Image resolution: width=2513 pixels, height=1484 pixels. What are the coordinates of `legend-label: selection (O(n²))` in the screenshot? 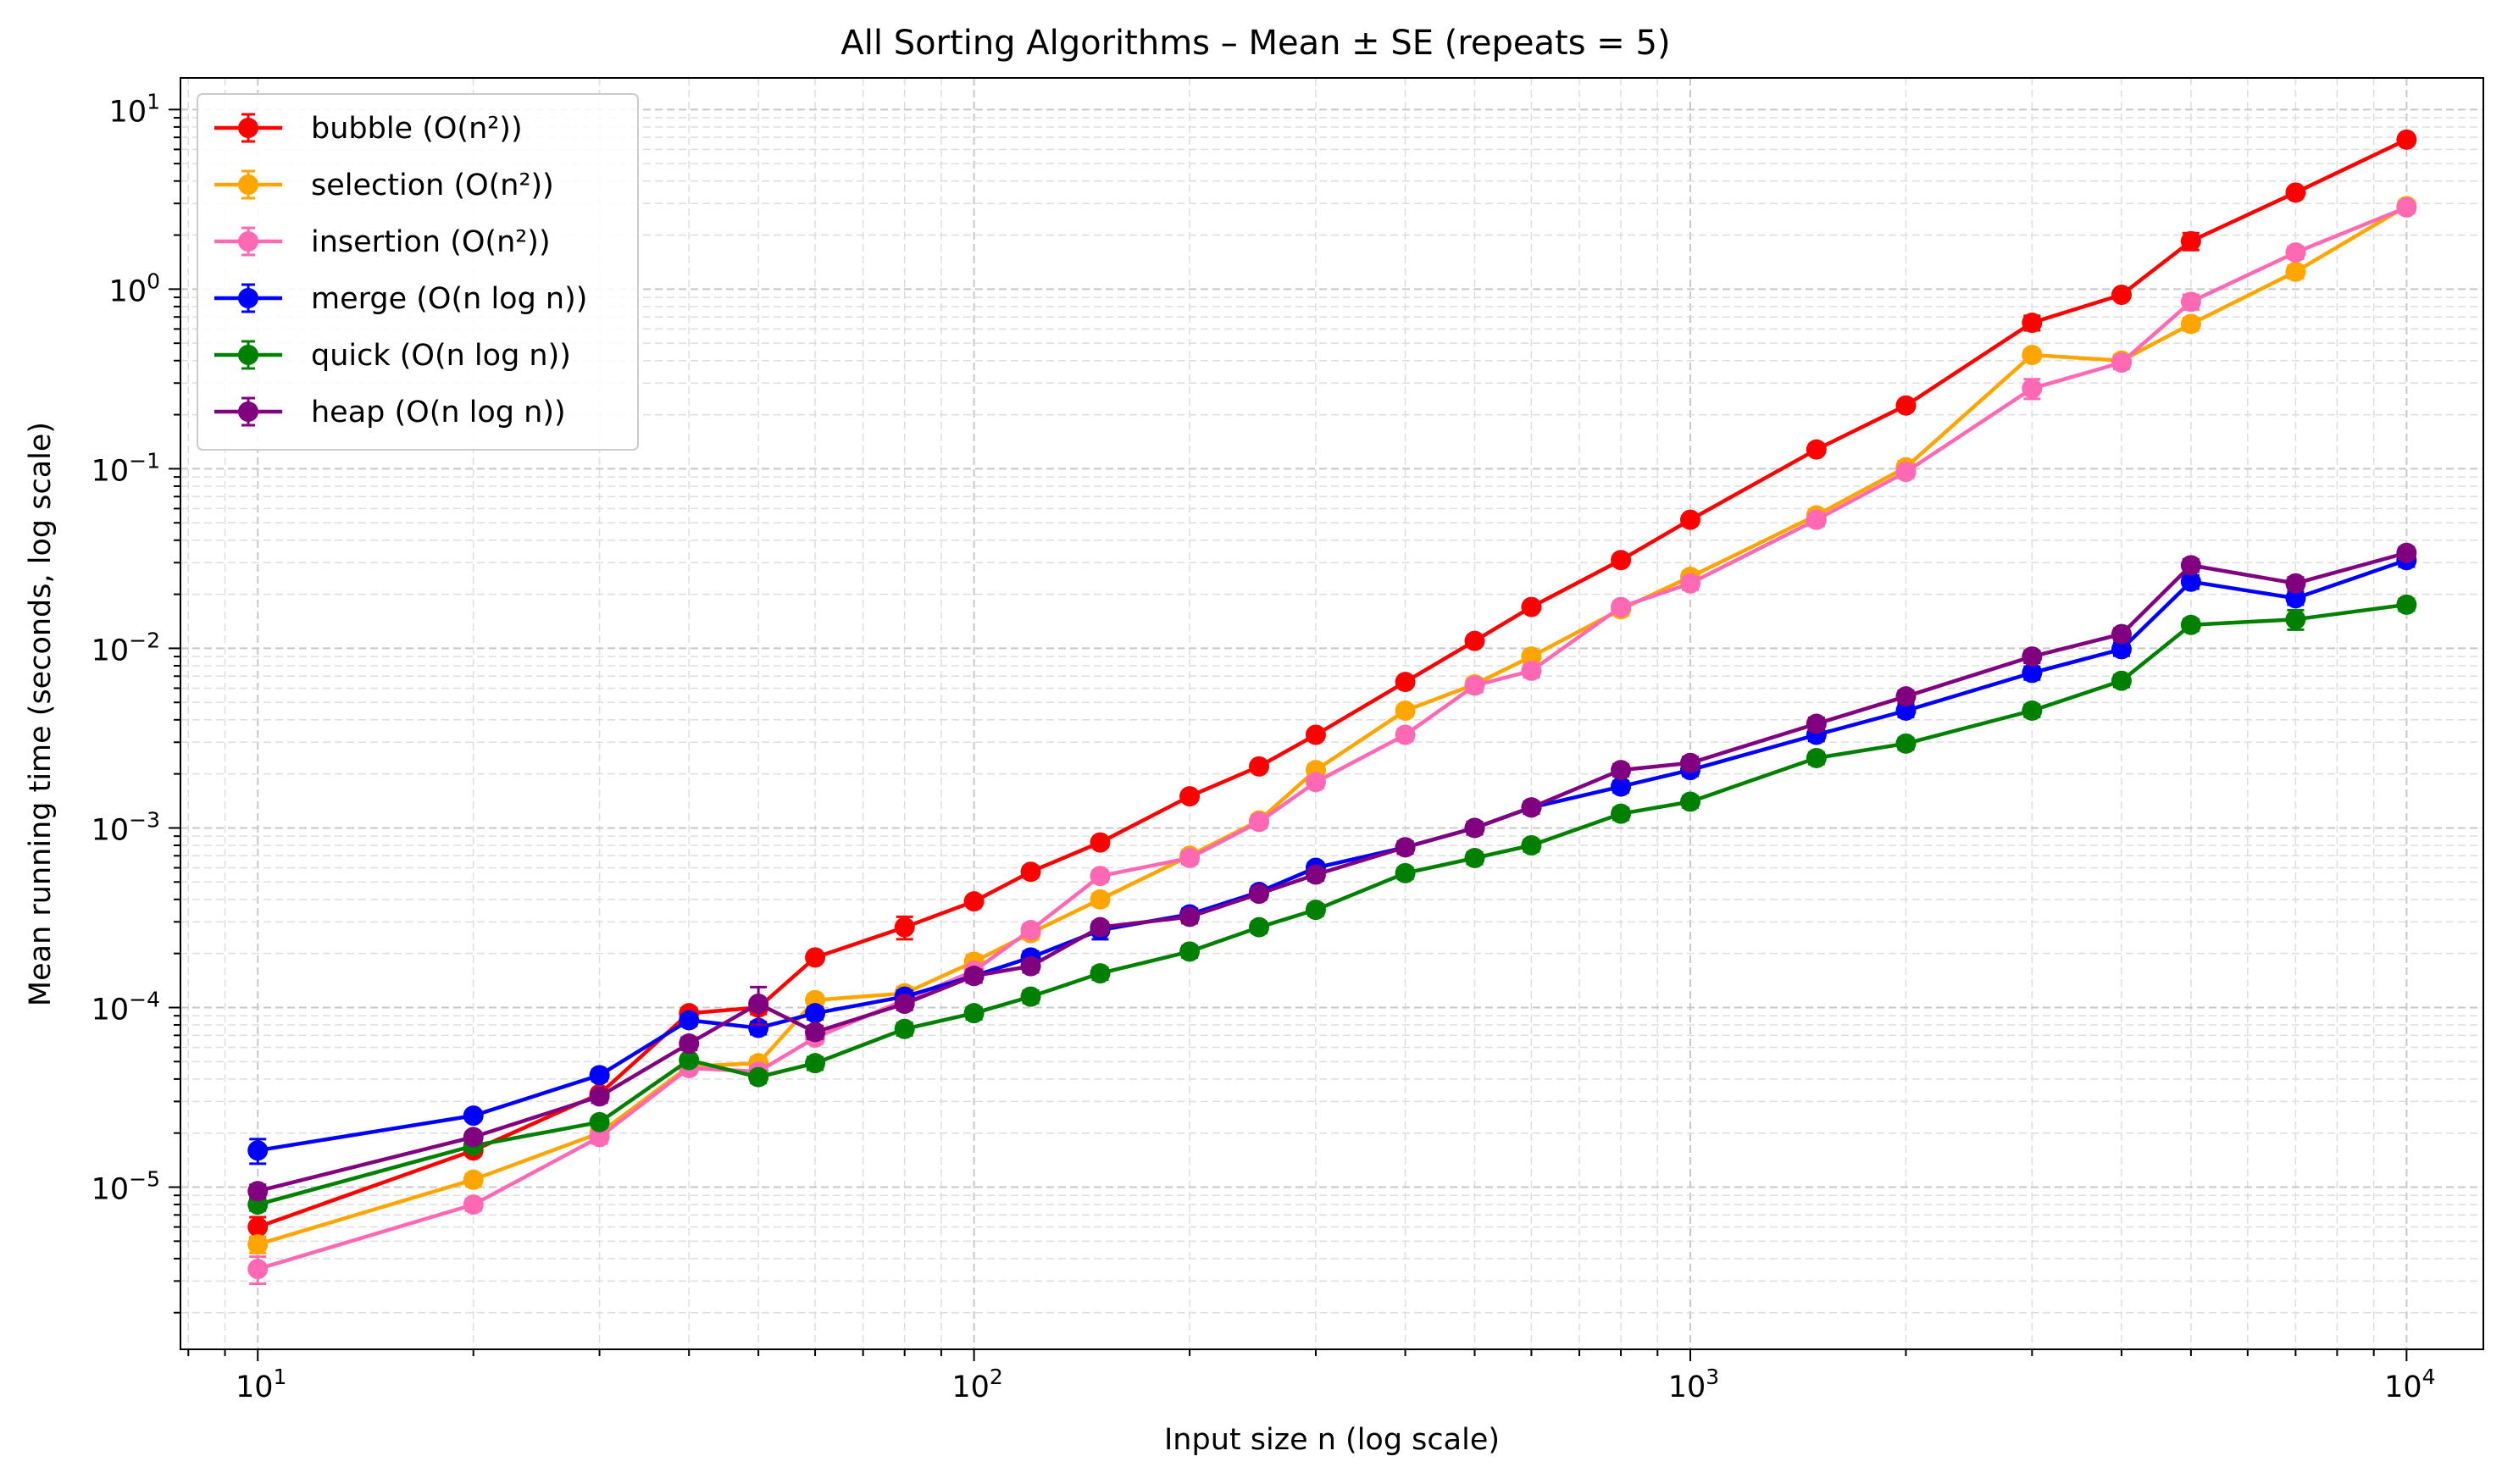 It's located at (432, 185).